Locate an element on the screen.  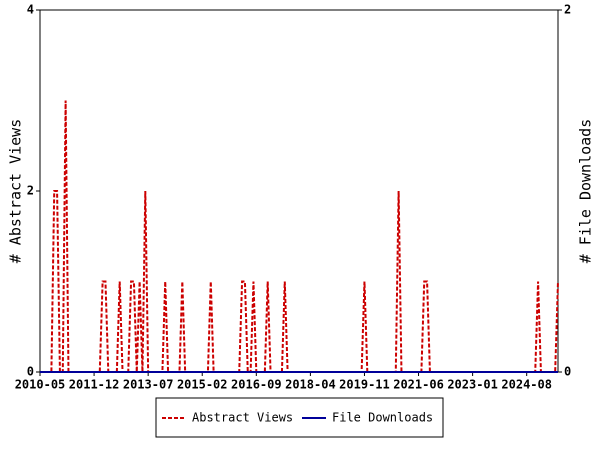
x-tick-label: 2018-04 is located at coordinates (310, 385).